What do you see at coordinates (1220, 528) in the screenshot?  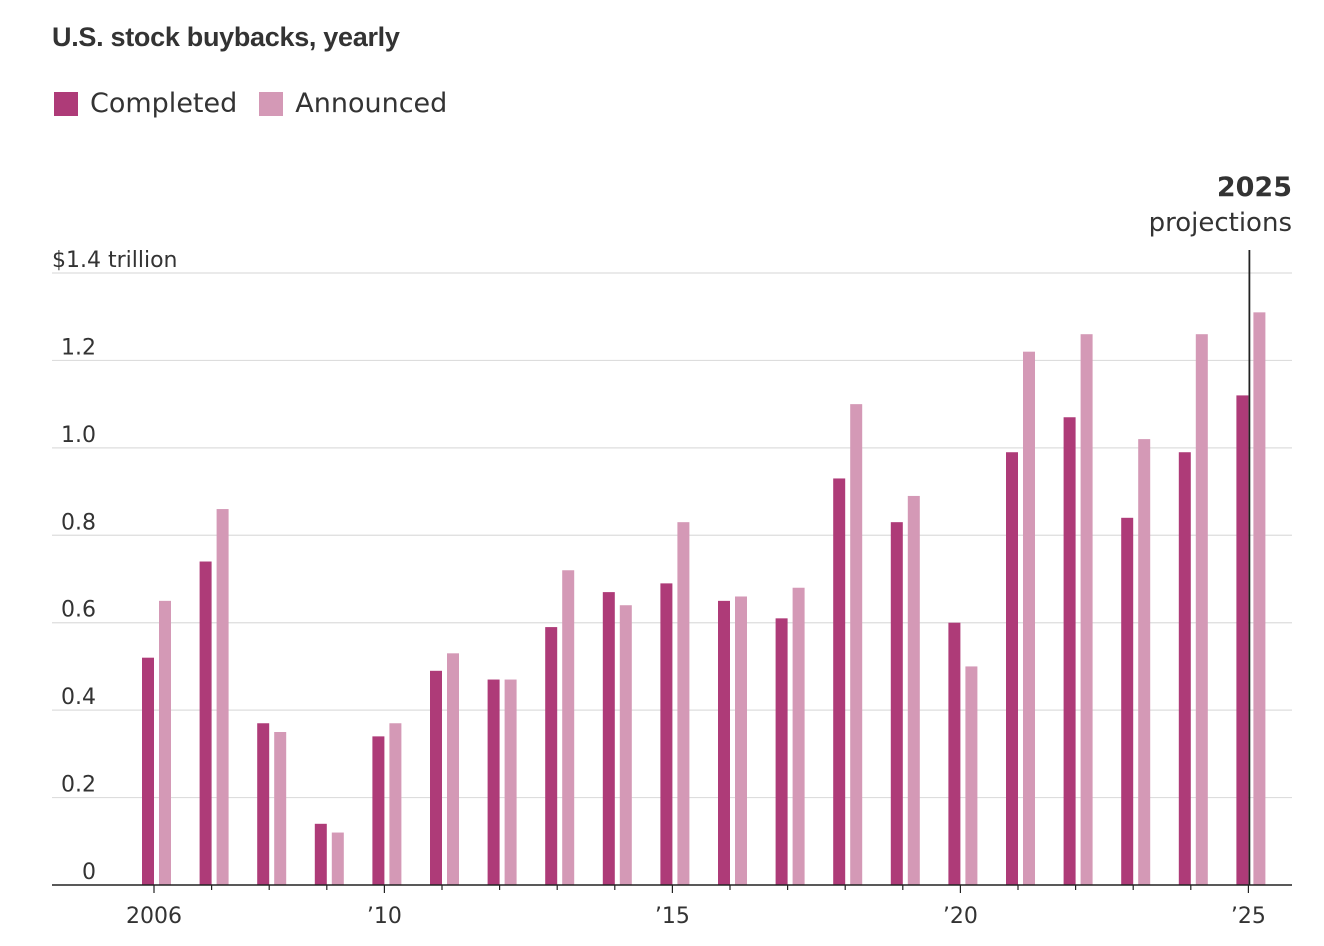 I see `projection-annotation: 2025 projections` at bounding box center [1220, 528].